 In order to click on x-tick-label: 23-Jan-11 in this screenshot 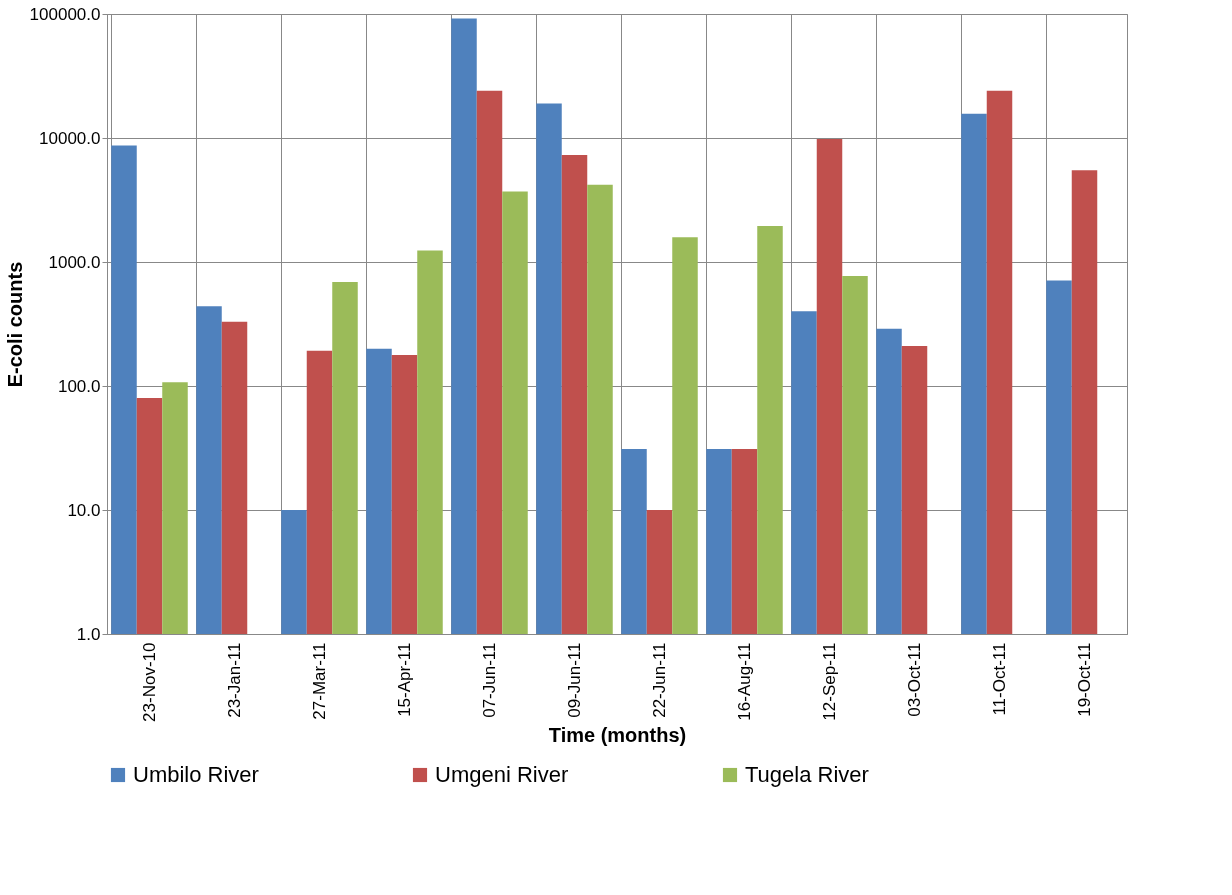, I will do `click(234, 680)`.